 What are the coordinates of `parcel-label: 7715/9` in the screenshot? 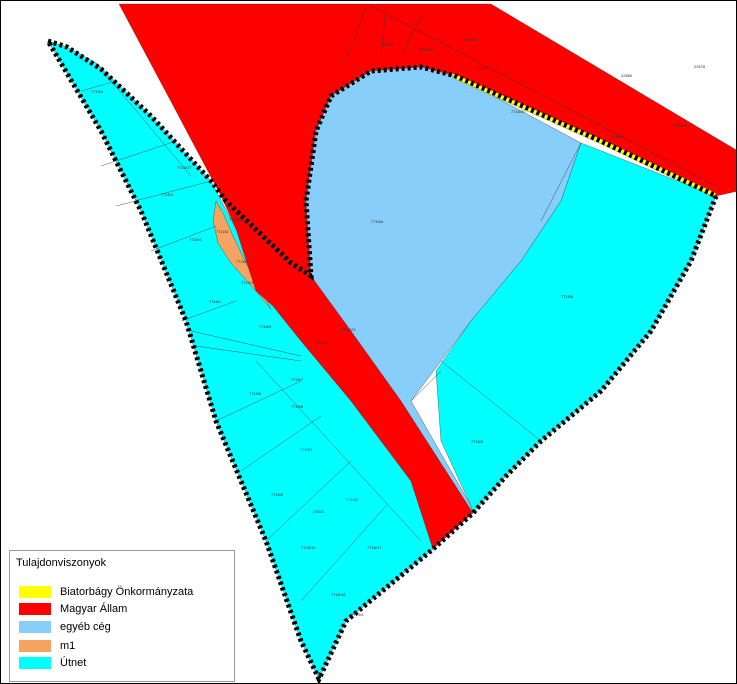 It's located at (477, 441).